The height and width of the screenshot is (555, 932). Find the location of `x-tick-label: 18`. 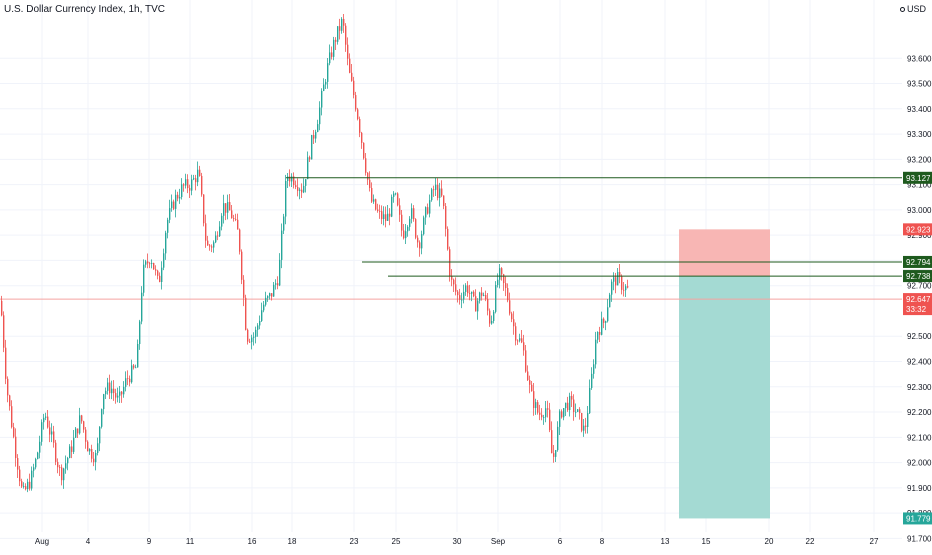

x-tick-label: 18 is located at coordinates (292, 541).